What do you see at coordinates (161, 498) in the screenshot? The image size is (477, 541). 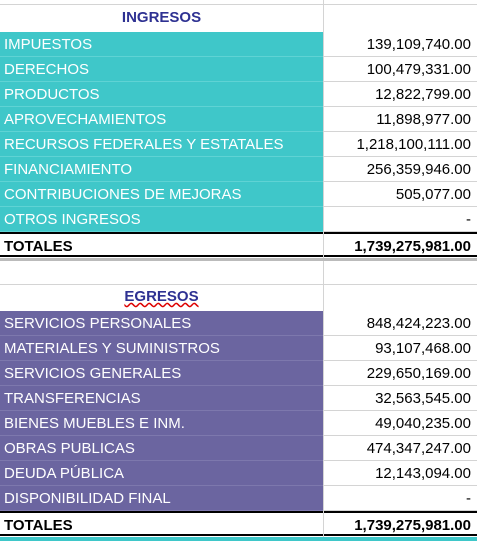 I see `row-label: DISPONIBILIDAD FINAL` at bounding box center [161, 498].